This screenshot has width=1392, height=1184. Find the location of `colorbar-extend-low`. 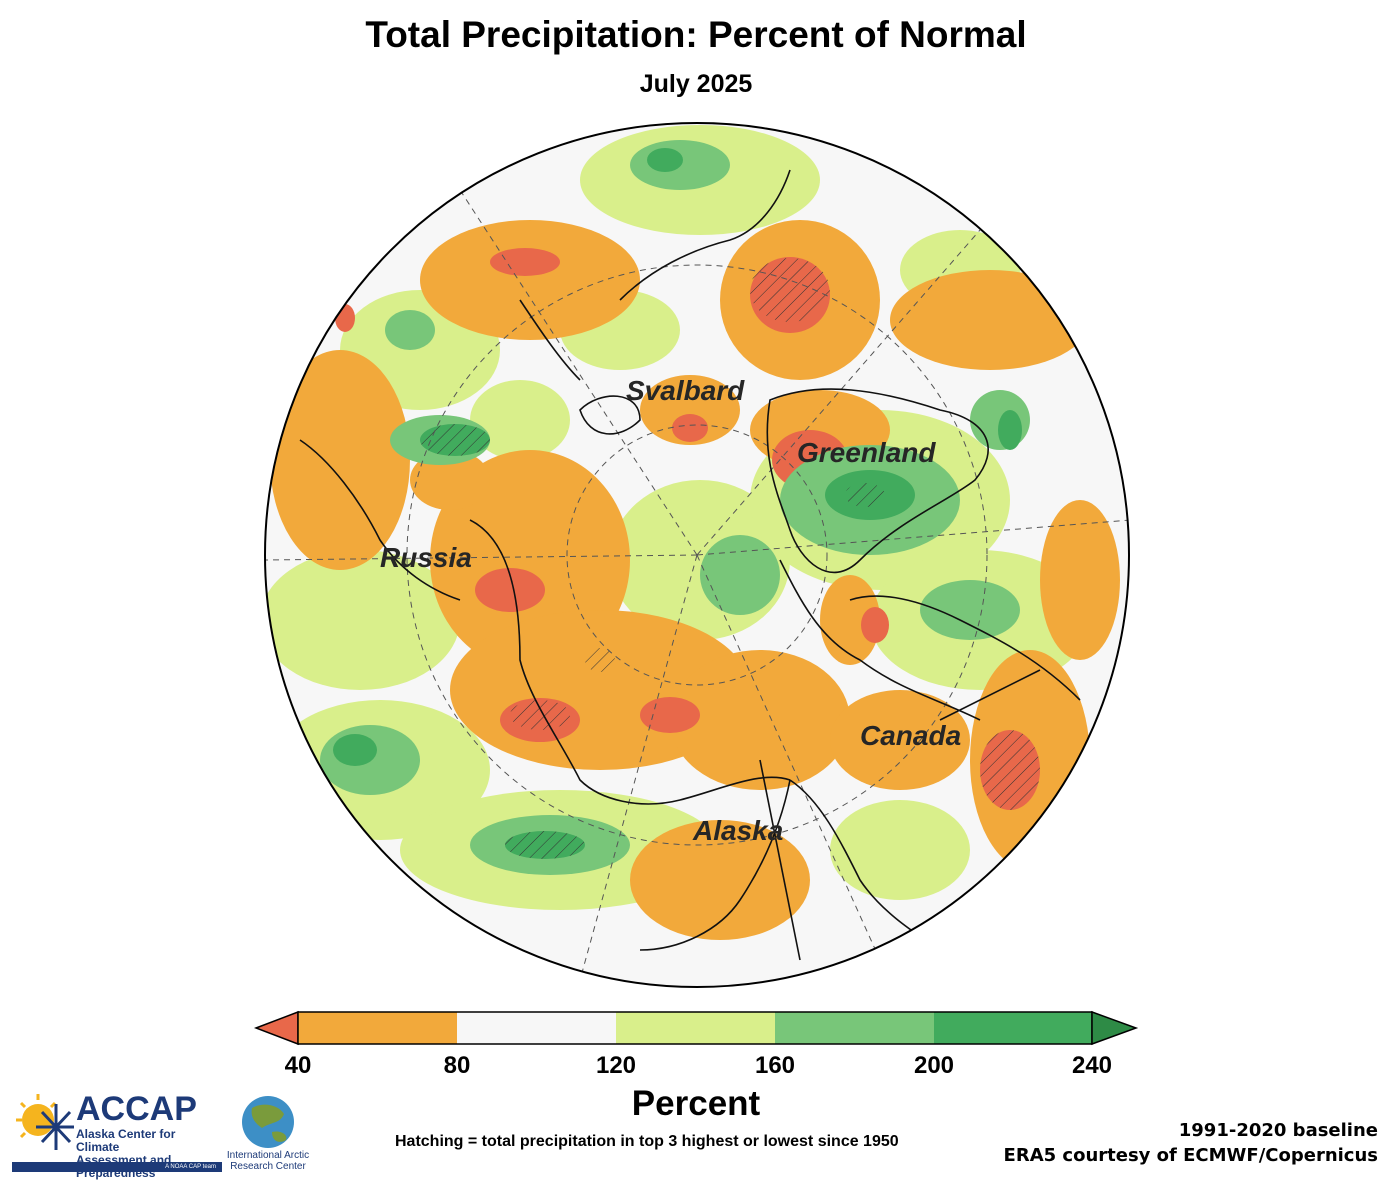

colorbar-extend-low is located at coordinates (276, 1028).